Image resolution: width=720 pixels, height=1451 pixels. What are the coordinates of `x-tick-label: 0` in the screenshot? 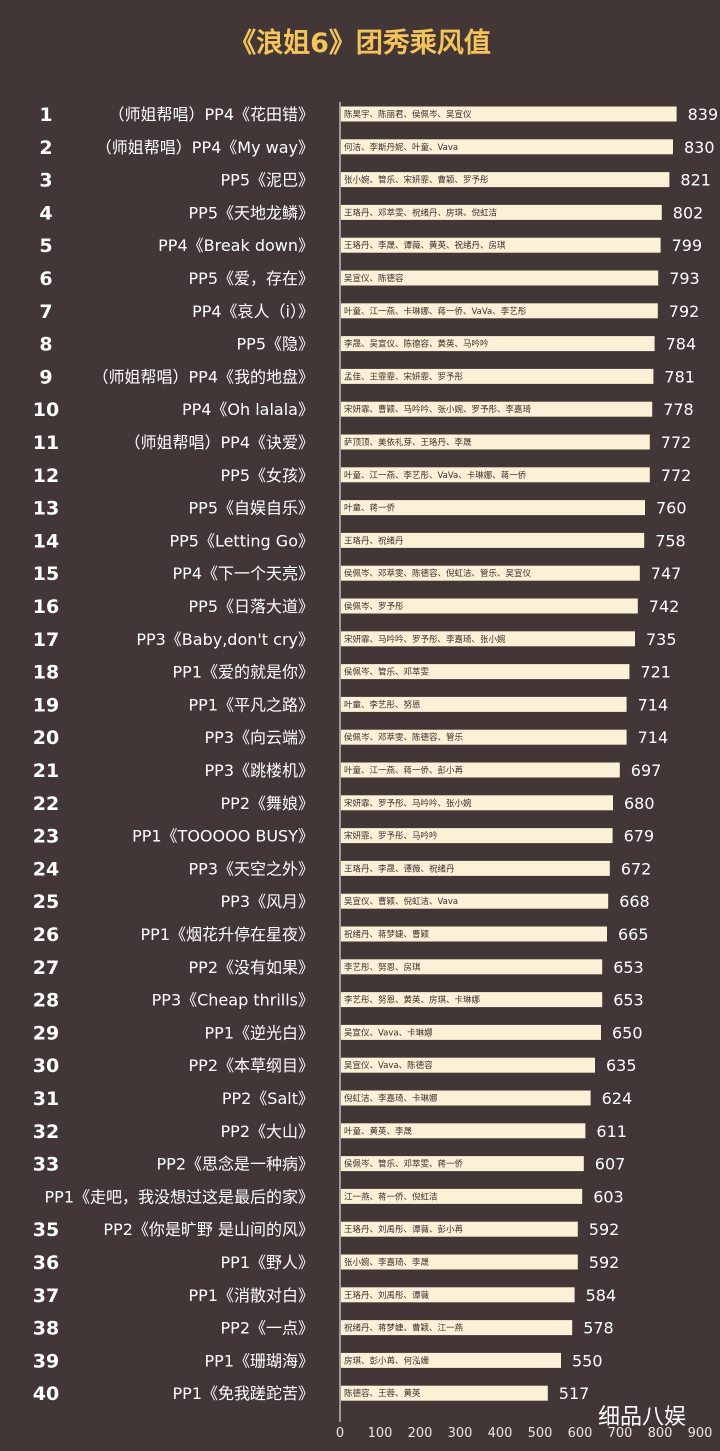 It's located at (340, 1433).